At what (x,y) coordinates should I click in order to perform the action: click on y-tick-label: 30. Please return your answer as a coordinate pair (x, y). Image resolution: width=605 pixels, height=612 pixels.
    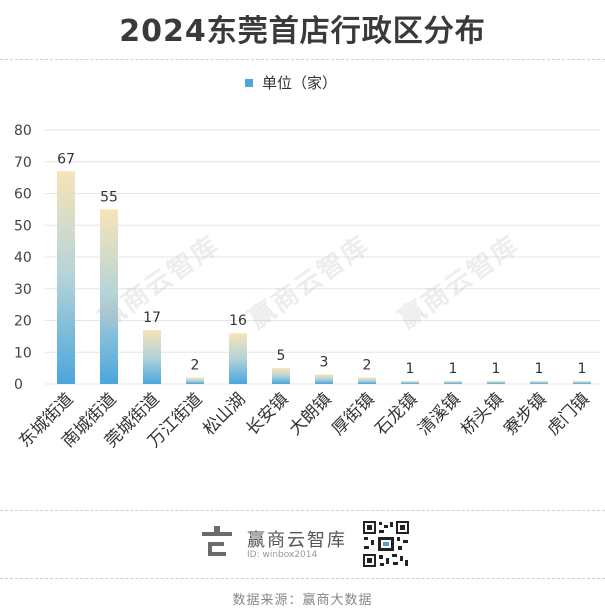
    Looking at the image, I should click on (23, 290).